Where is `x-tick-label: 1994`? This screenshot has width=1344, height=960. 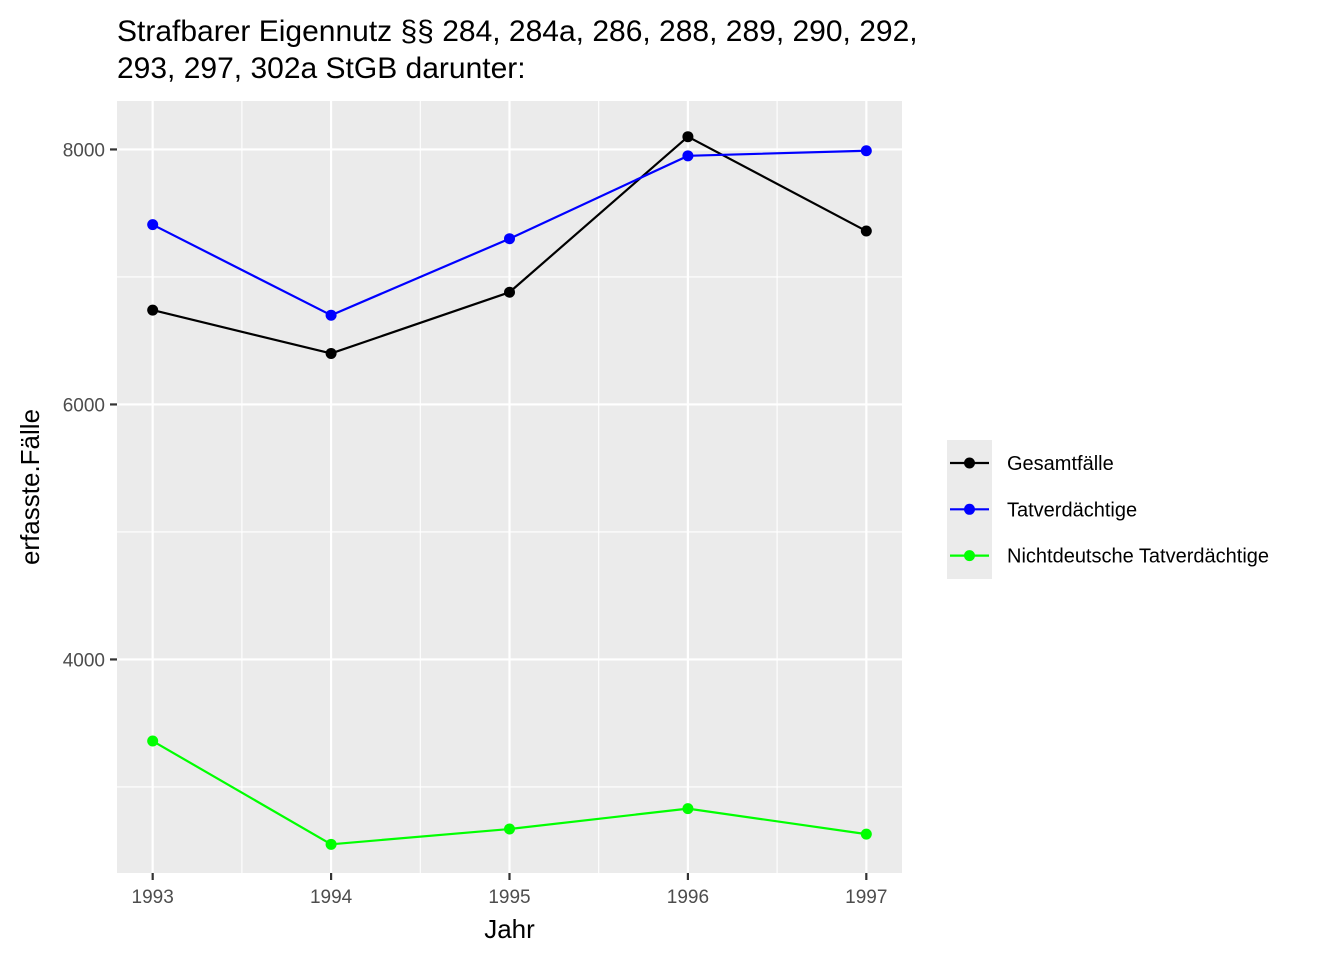
x-tick-label: 1994 is located at coordinates (331, 897).